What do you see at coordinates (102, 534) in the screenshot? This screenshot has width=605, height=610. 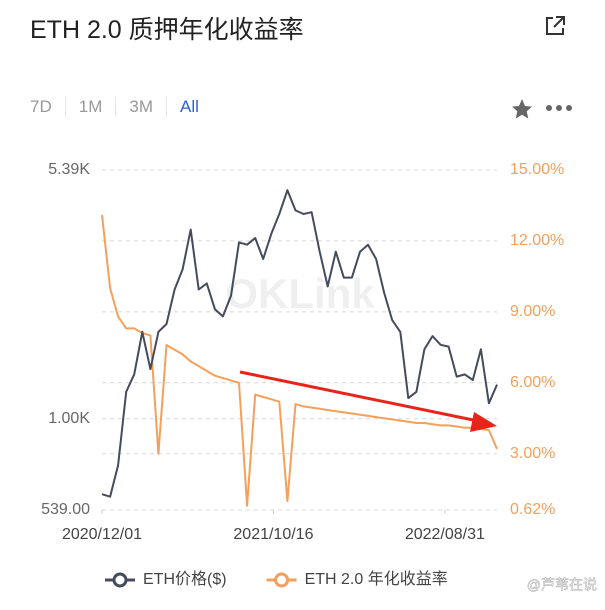 I see `x-tick-label: 2020/12/01` at bounding box center [102, 534].